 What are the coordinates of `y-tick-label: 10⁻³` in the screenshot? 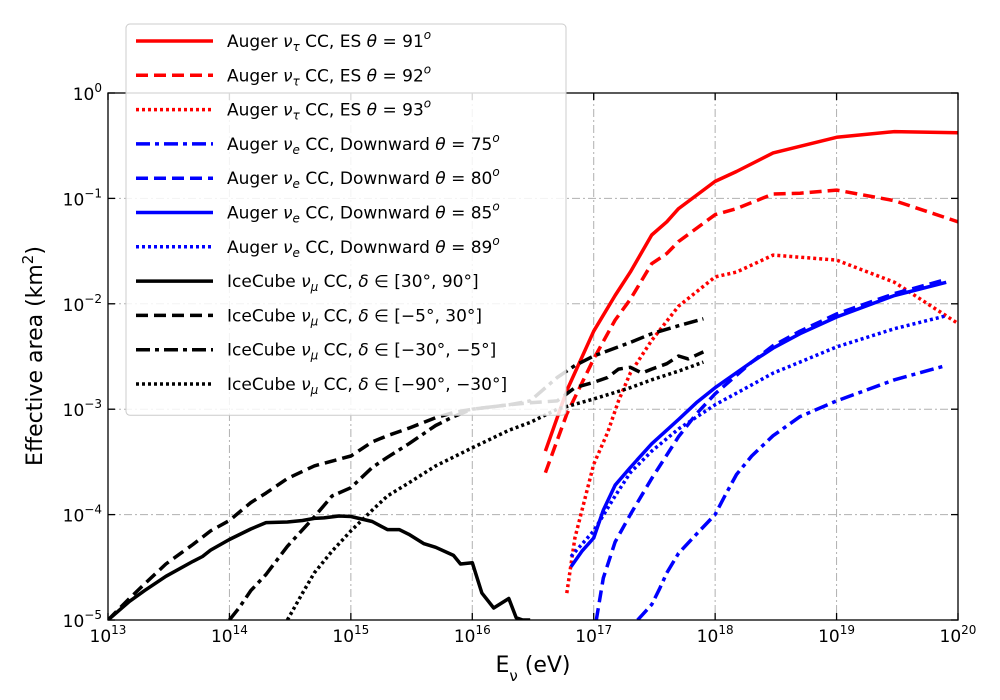 It's located at (82, 409).